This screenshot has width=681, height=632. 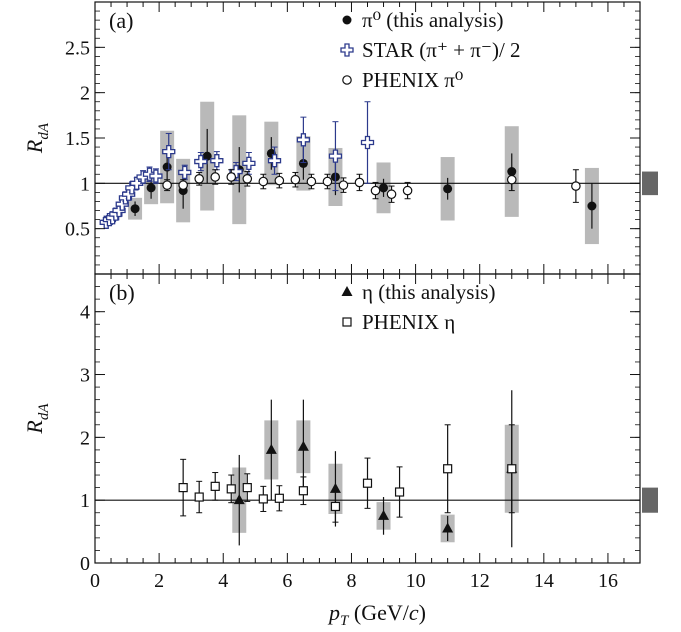 What do you see at coordinates (122, 292) in the screenshot?
I see `panel-label: (b)` at bounding box center [122, 292].